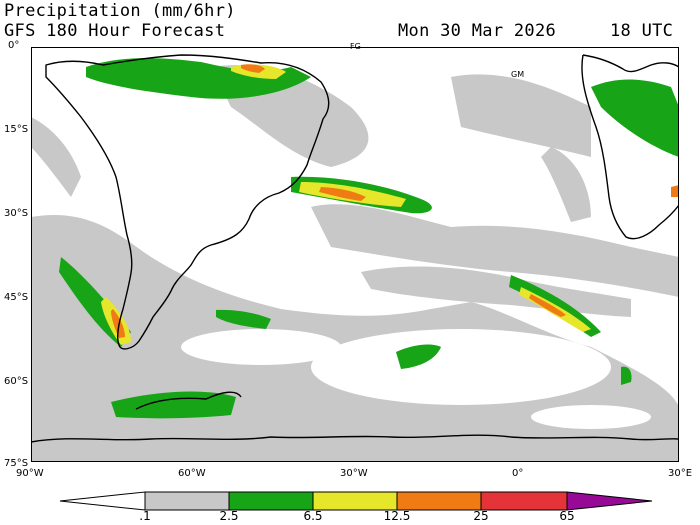  What do you see at coordinates (229, 516) in the screenshot?
I see `colorbar-tick-1: 2.5` at bounding box center [229, 516].